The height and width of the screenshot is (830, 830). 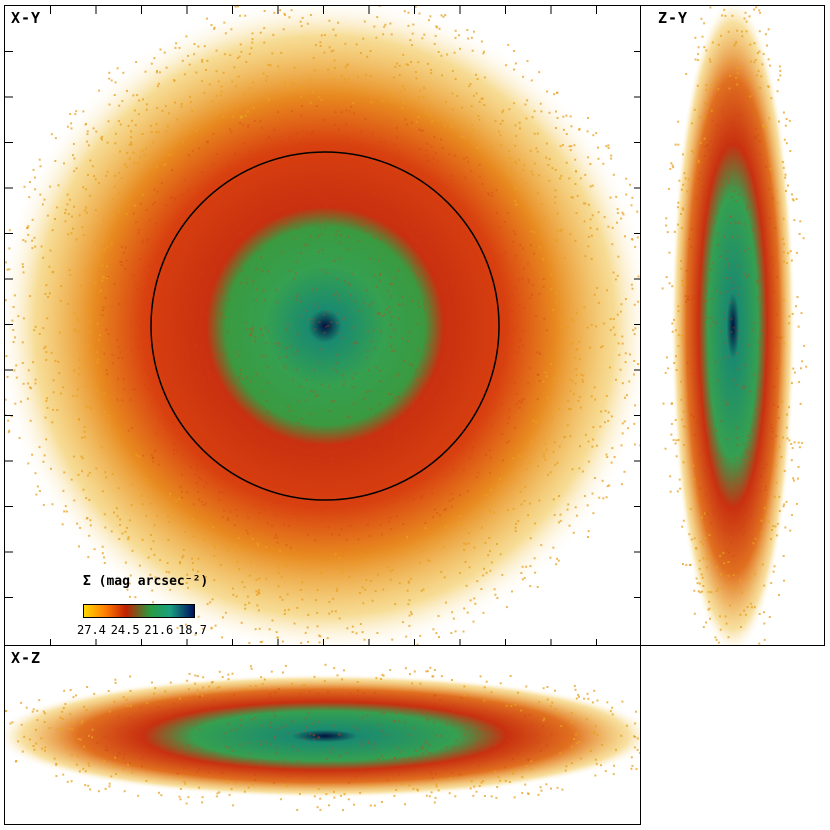 I want to click on colorbar-tick: 24.5, so click(x=125, y=630).